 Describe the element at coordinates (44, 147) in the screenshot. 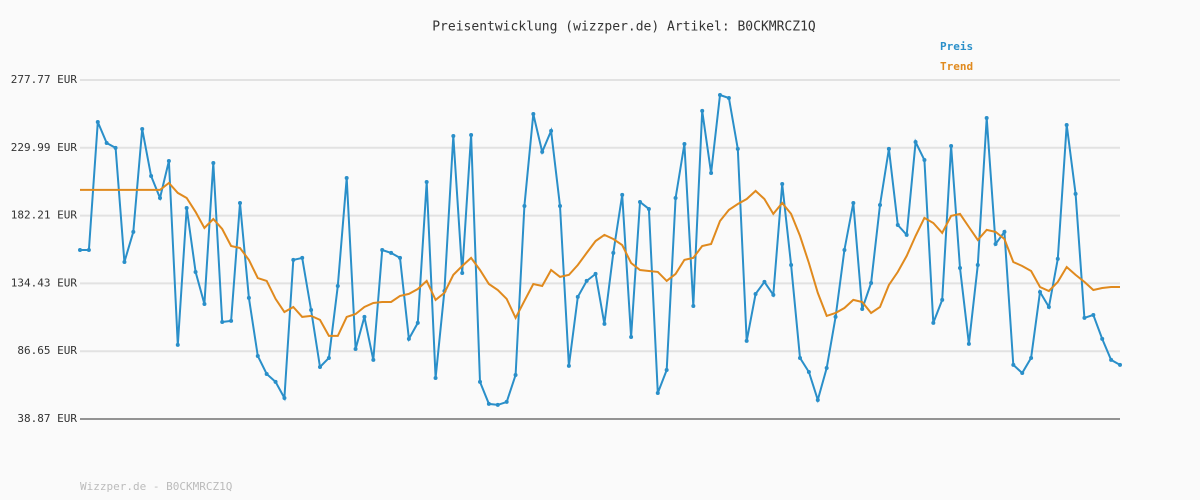

I see `y-tick-label: 229.99 EUR` at that location.